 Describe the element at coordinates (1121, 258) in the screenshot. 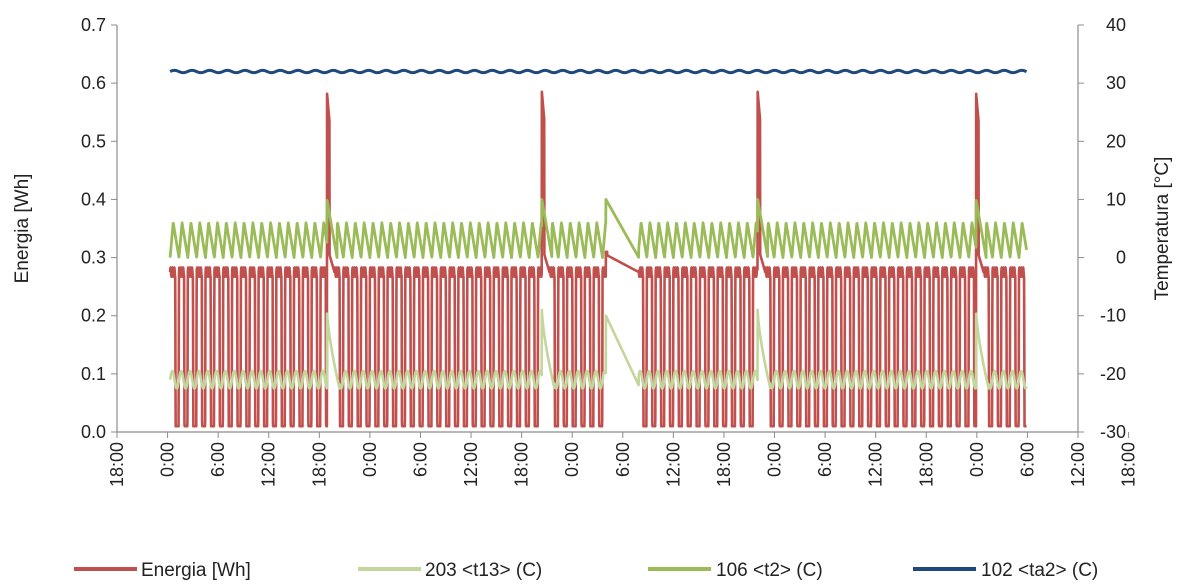

I see `y-right-tick-label: 0` at that location.